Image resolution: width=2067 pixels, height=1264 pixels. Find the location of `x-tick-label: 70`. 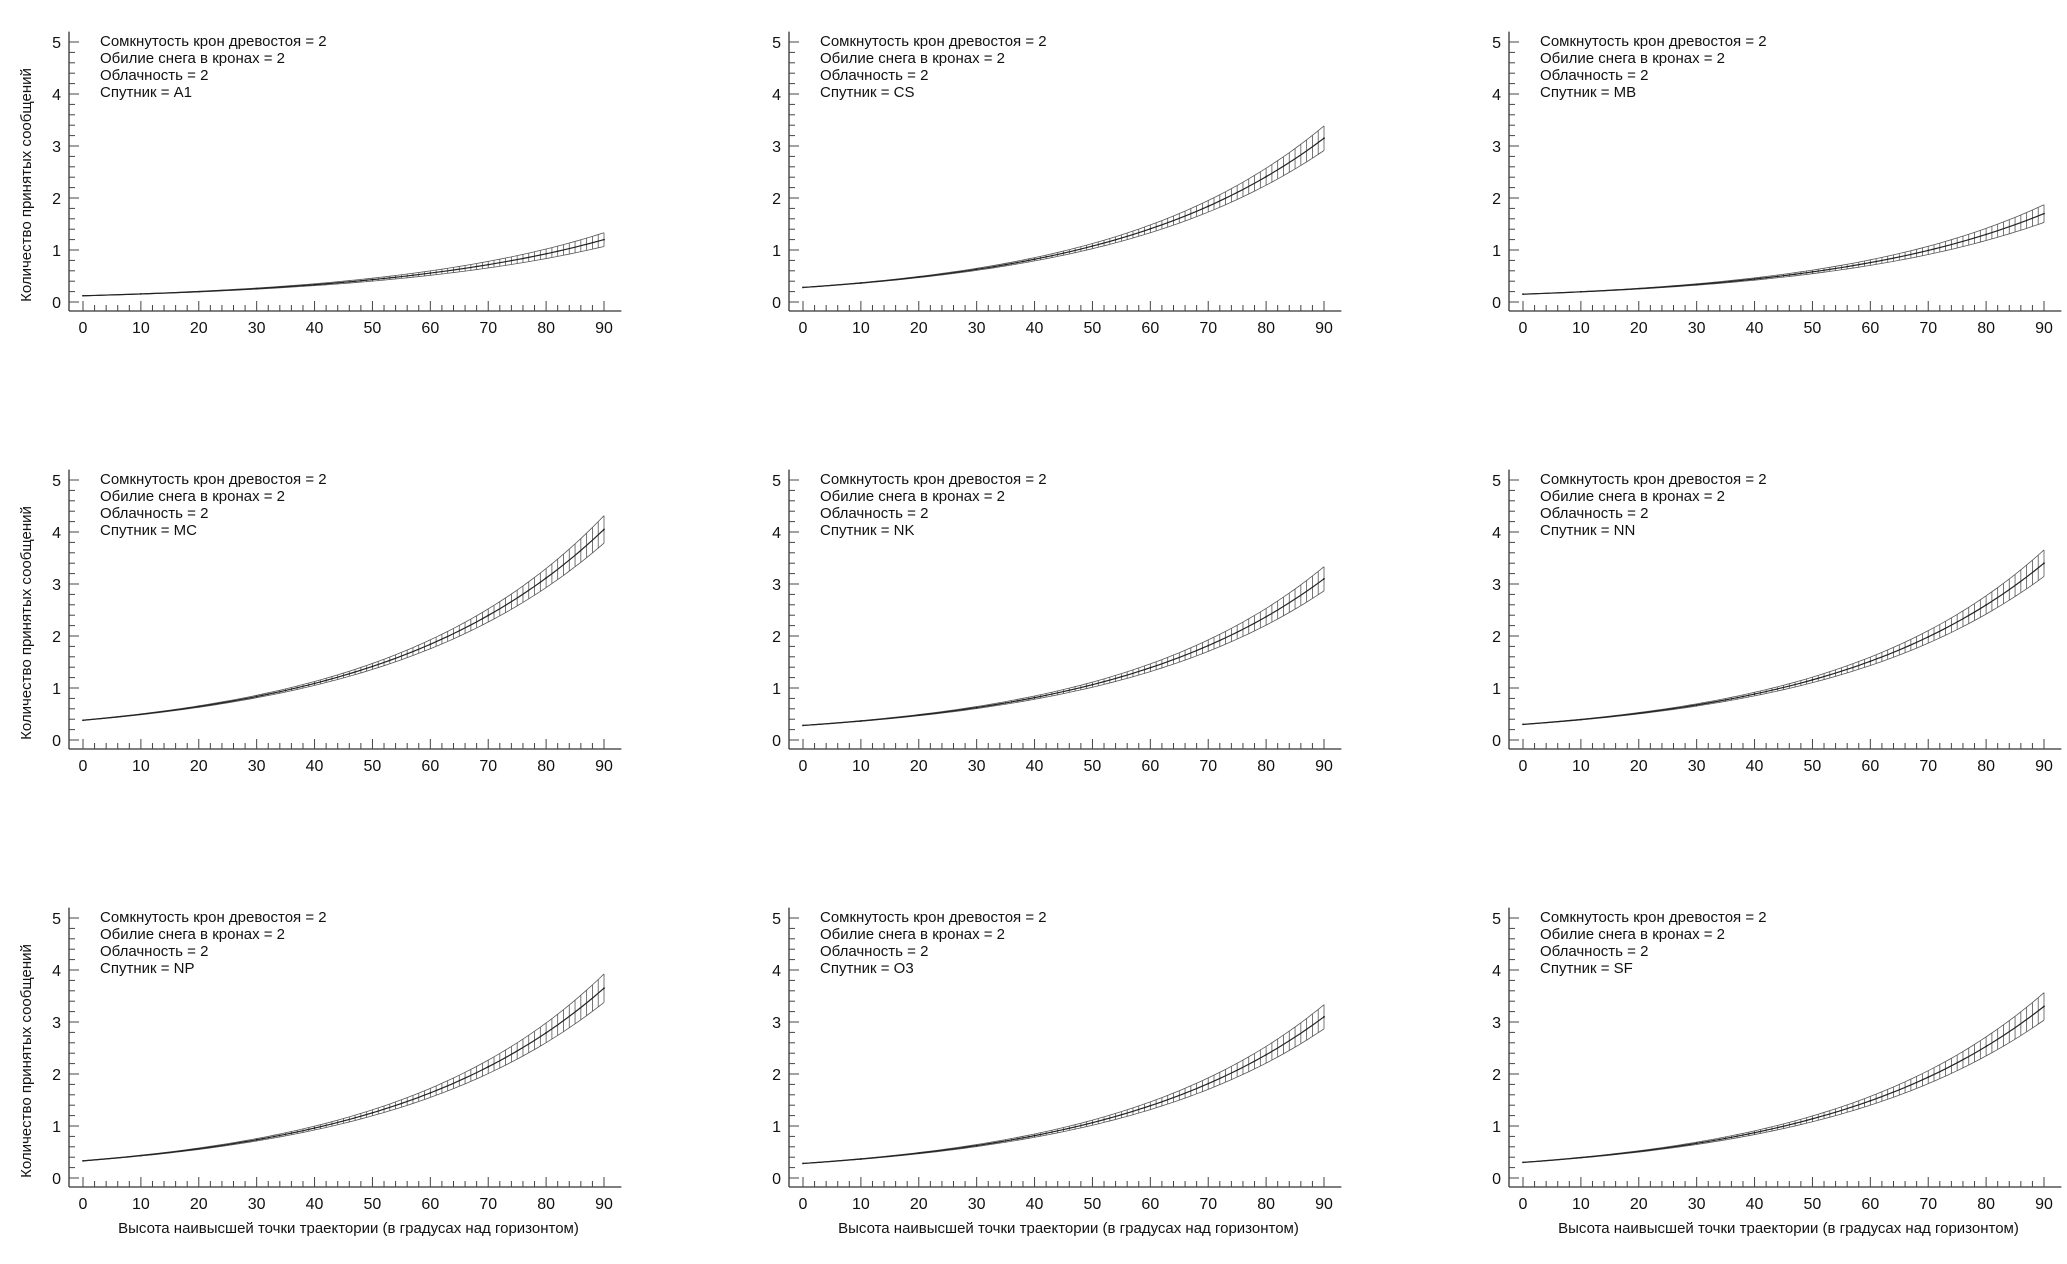

x-tick-label: 70 is located at coordinates (488, 766).